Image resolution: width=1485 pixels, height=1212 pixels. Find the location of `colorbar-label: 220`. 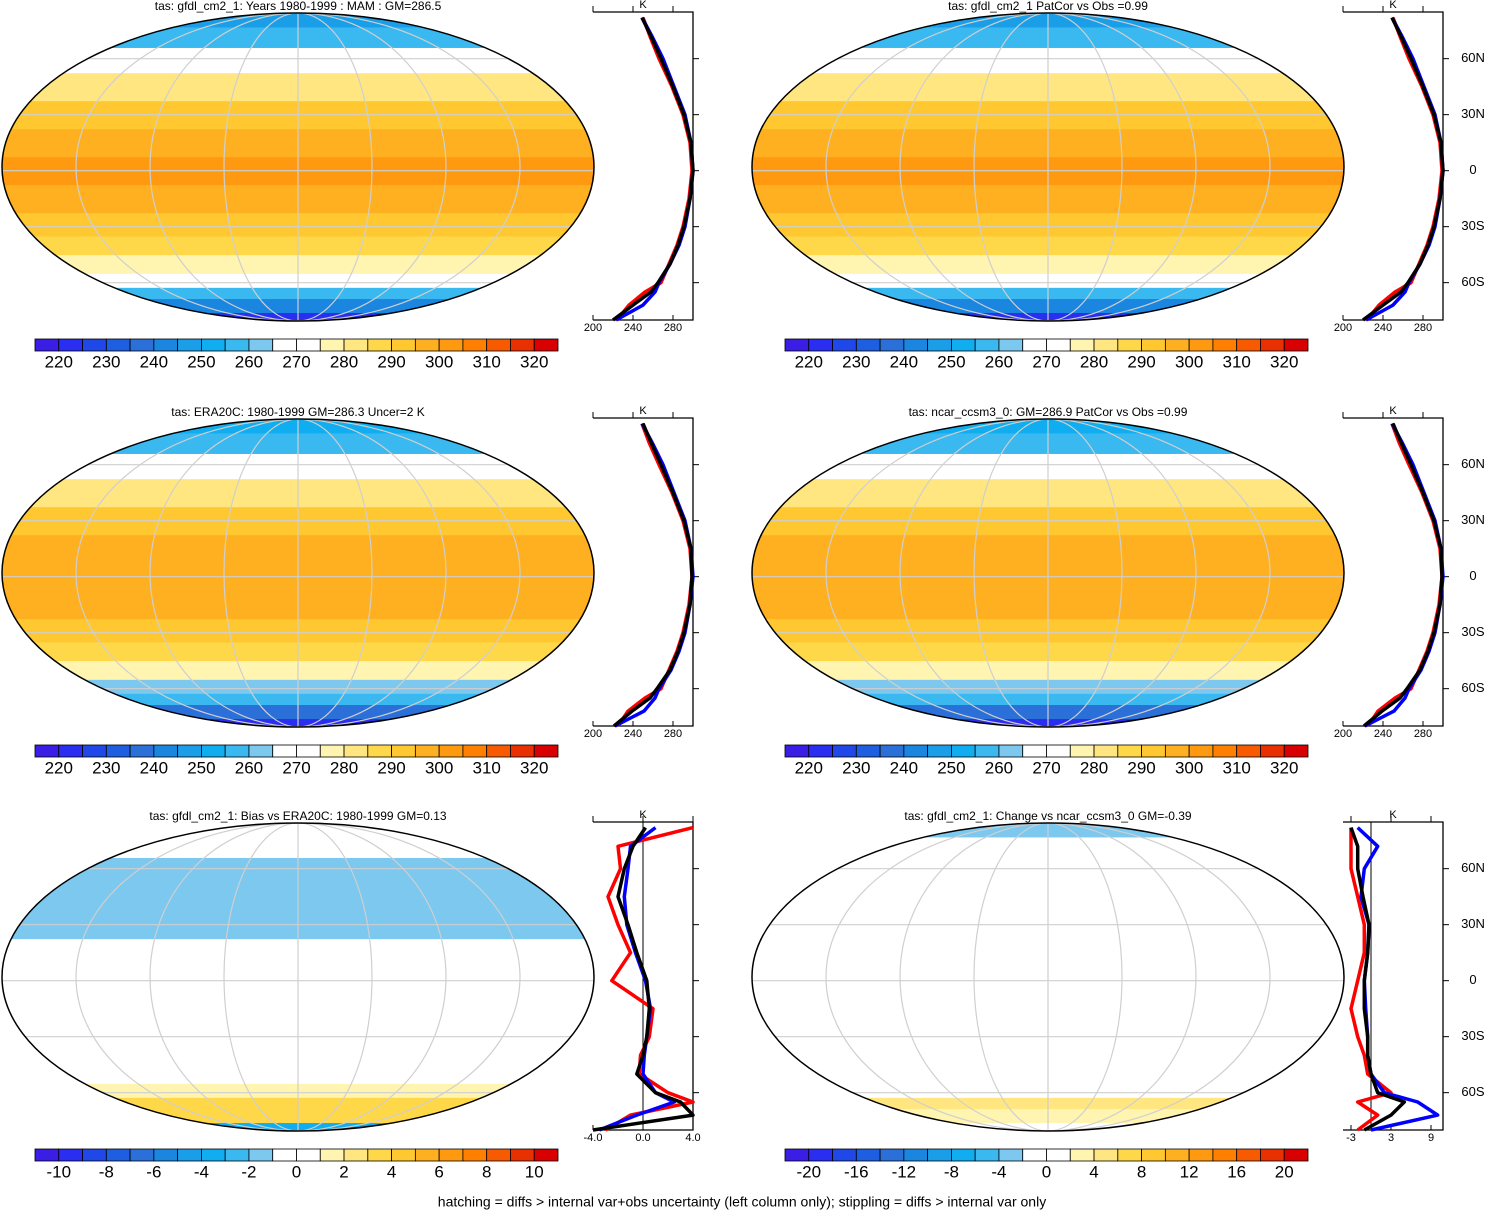

colorbar-label: 220 is located at coordinates (809, 767).